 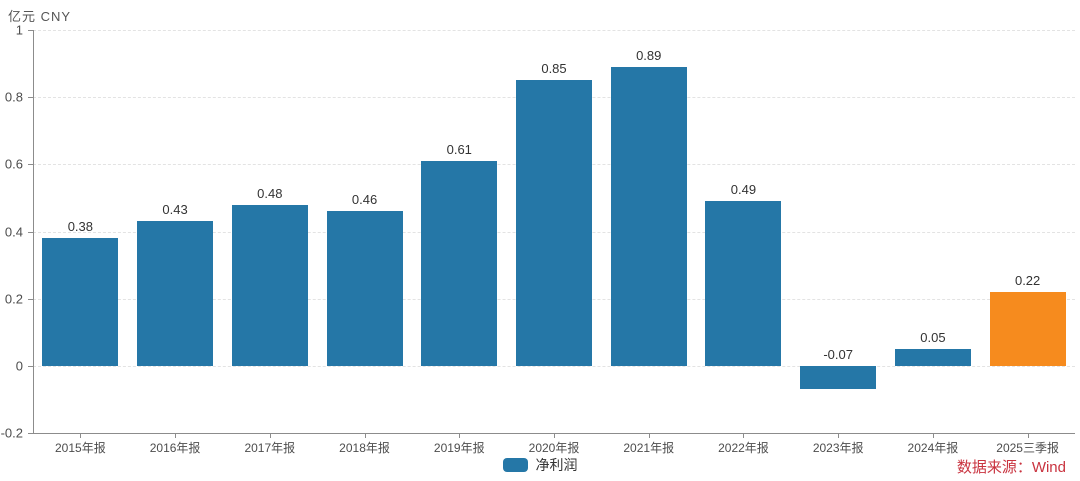 What do you see at coordinates (1027, 448) in the screenshot?
I see `x-axis-tick-label-2025三季报: 2025三季报` at bounding box center [1027, 448].